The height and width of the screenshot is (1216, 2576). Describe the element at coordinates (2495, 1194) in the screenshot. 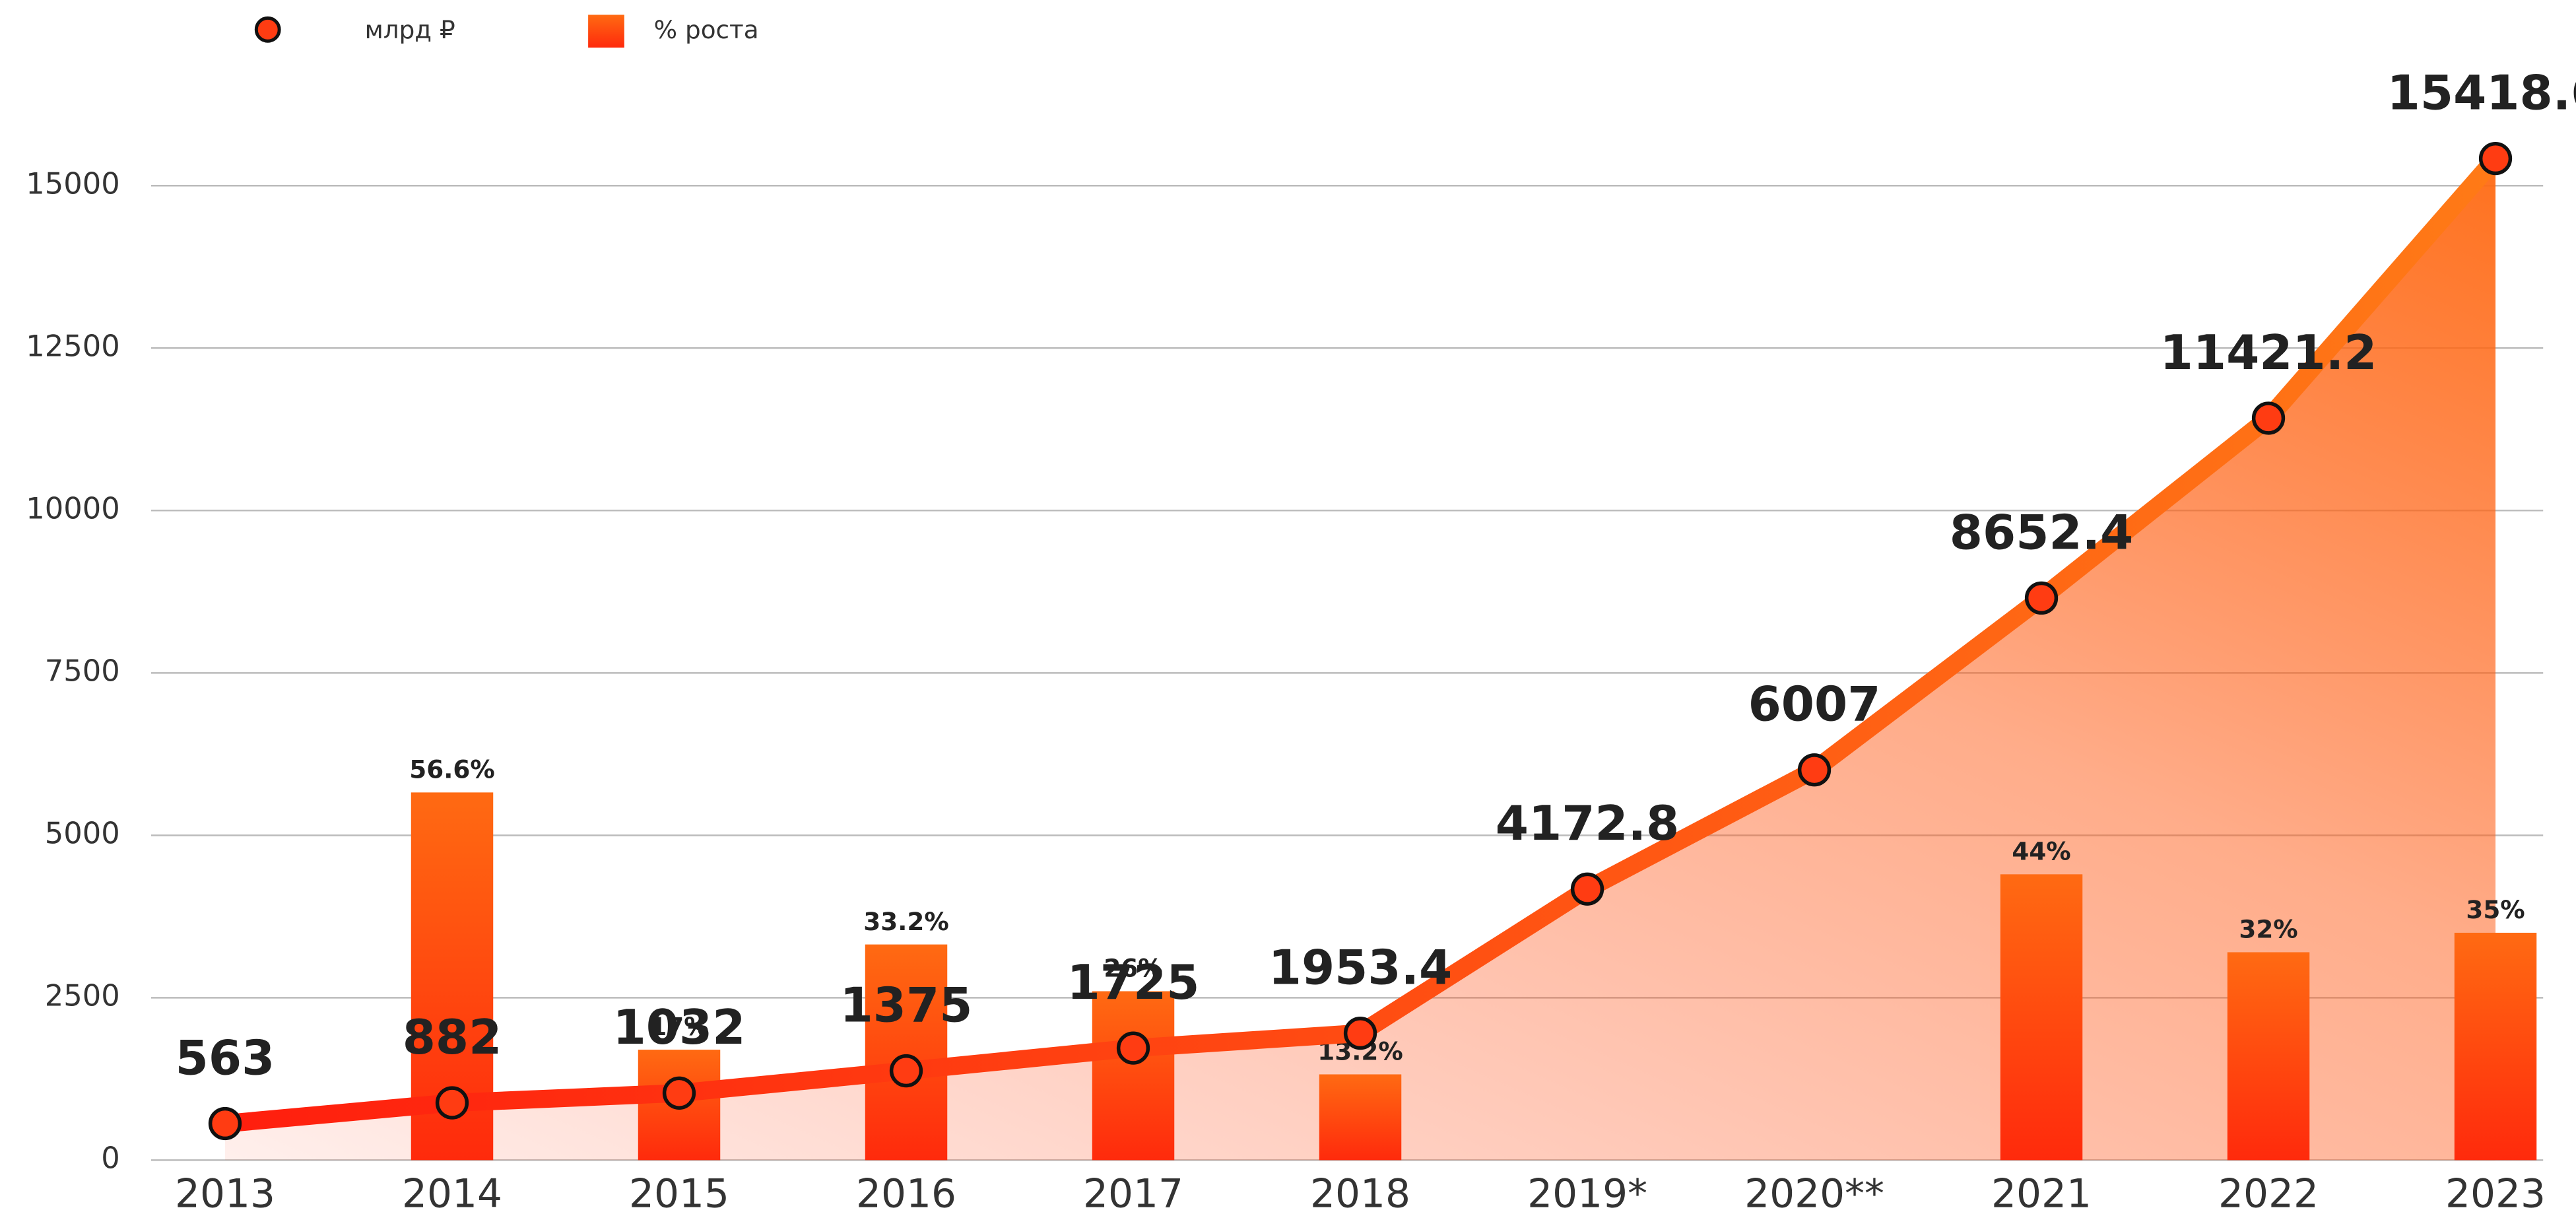

I see `x-tick-label: 2023` at that location.